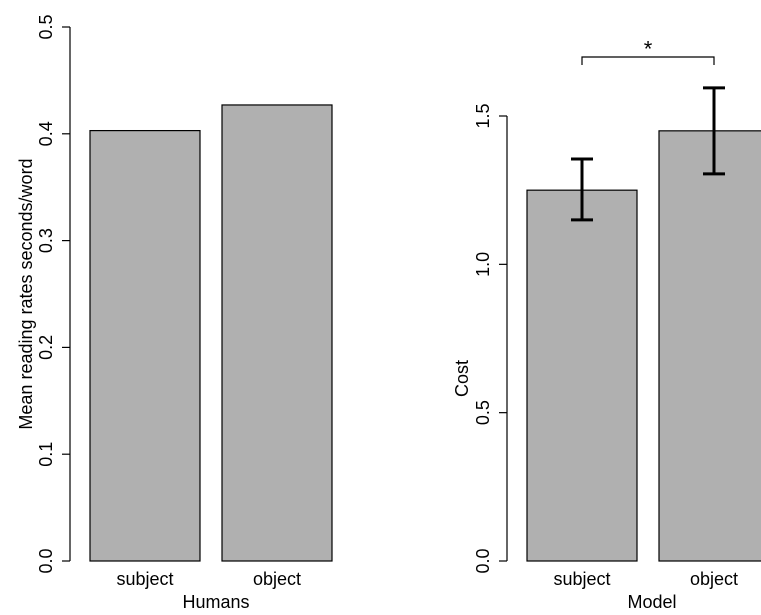 The width and height of the screenshot is (761, 615). Describe the element at coordinates (483, 115) in the screenshot. I see `y-tick-label: 1.5` at that location.